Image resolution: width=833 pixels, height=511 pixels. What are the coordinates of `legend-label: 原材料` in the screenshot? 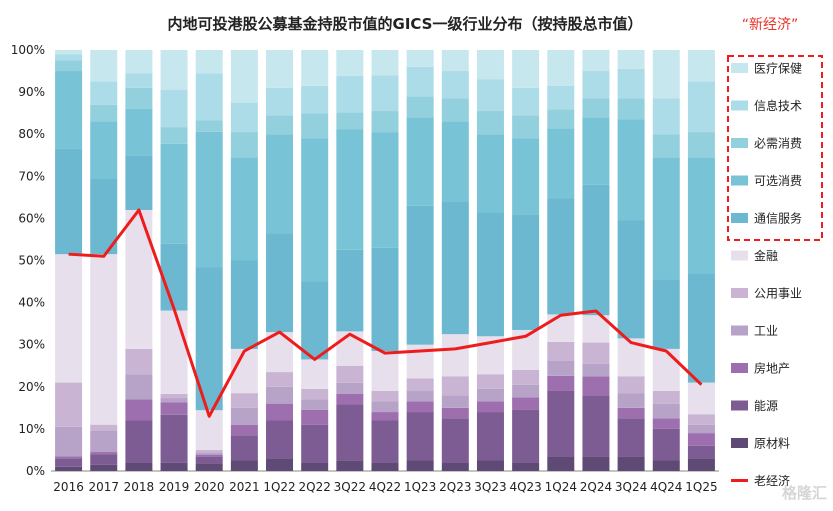 It's located at (772, 444).